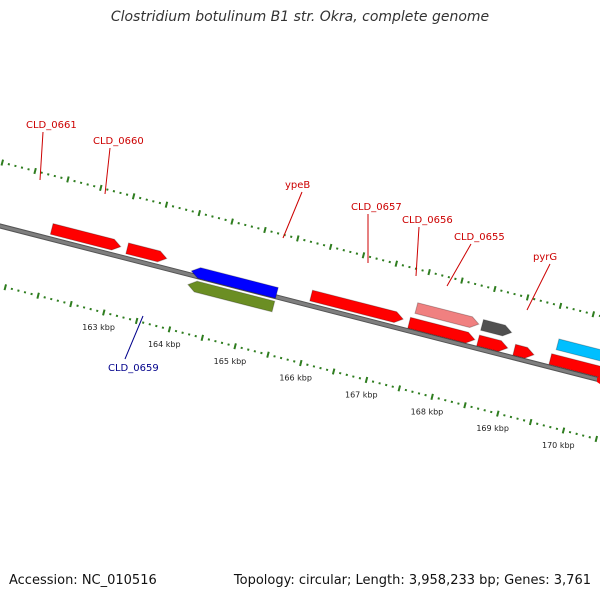 This screenshot has width=600, height=600. I want to click on tick-label: 167 kbp, so click(361, 395).